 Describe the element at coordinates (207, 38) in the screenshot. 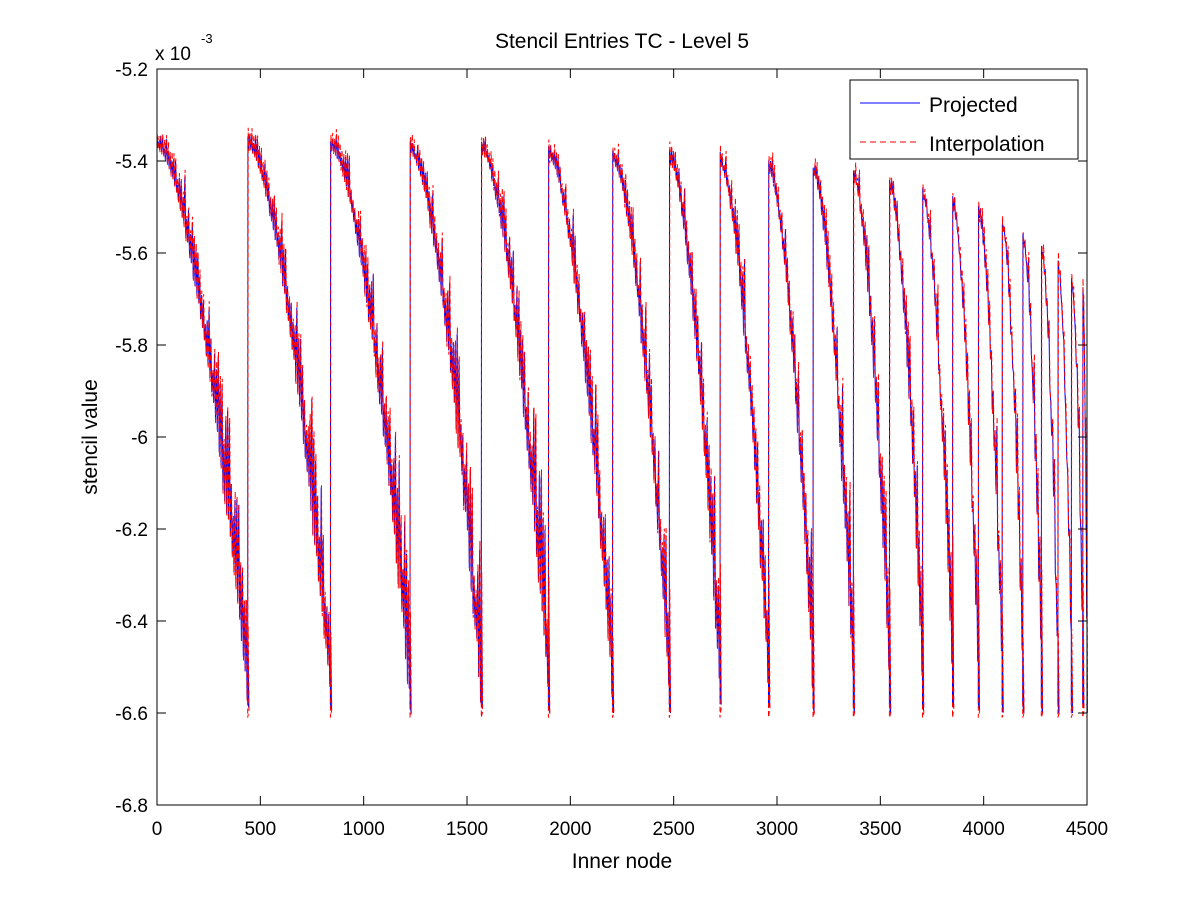

I see `y-multiplier-exponent: -3` at that location.